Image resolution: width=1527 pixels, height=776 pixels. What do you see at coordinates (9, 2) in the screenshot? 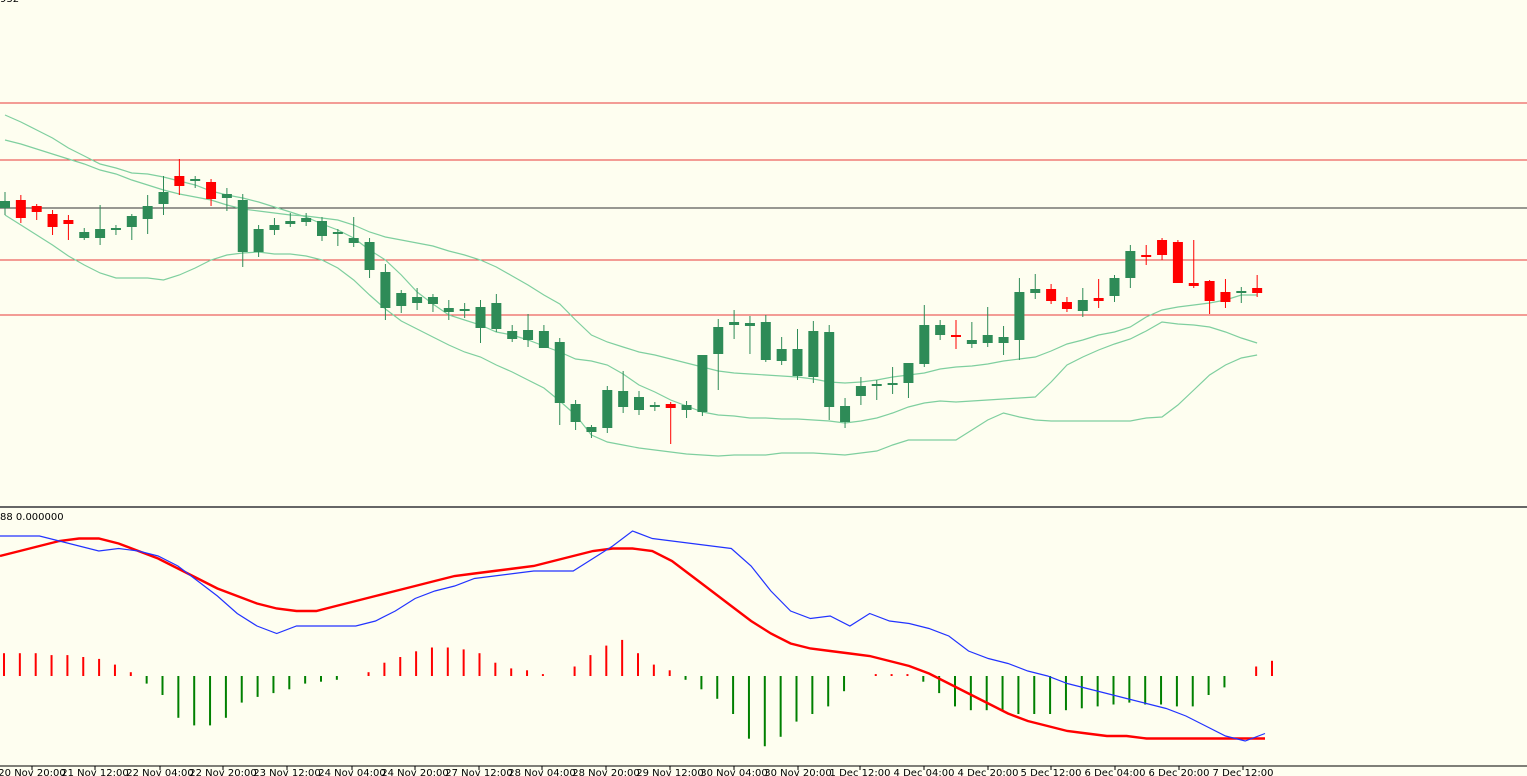
I see `corner-label: 932` at bounding box center [9, 2].